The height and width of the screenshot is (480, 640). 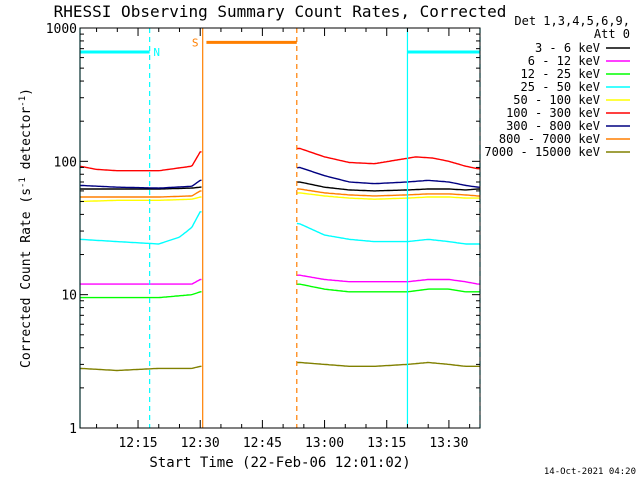 I want to click on x-tick-label-12-30: 12:30, so click(x=200, y=443).